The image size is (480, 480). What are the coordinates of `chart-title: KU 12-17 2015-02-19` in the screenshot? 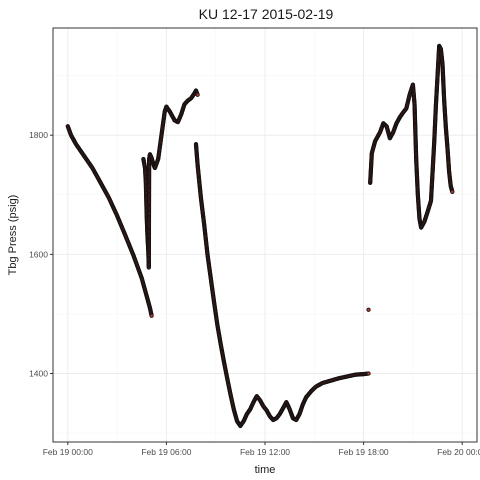 It's located at (266, 14).